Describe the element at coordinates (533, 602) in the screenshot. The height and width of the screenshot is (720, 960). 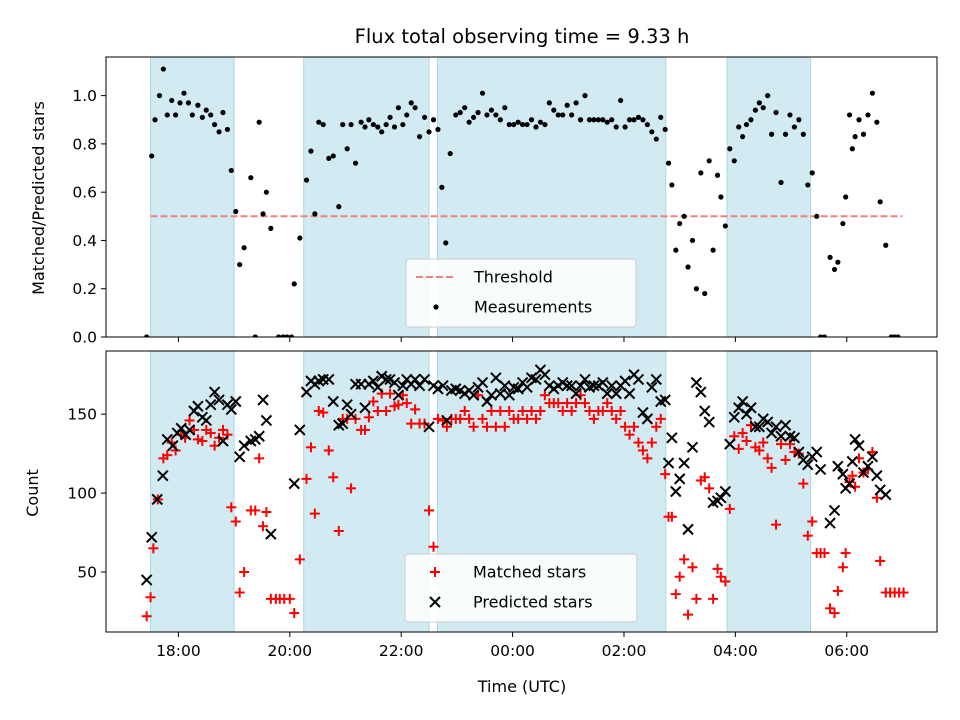
I see `legend-label: Predicted stars` at that location.